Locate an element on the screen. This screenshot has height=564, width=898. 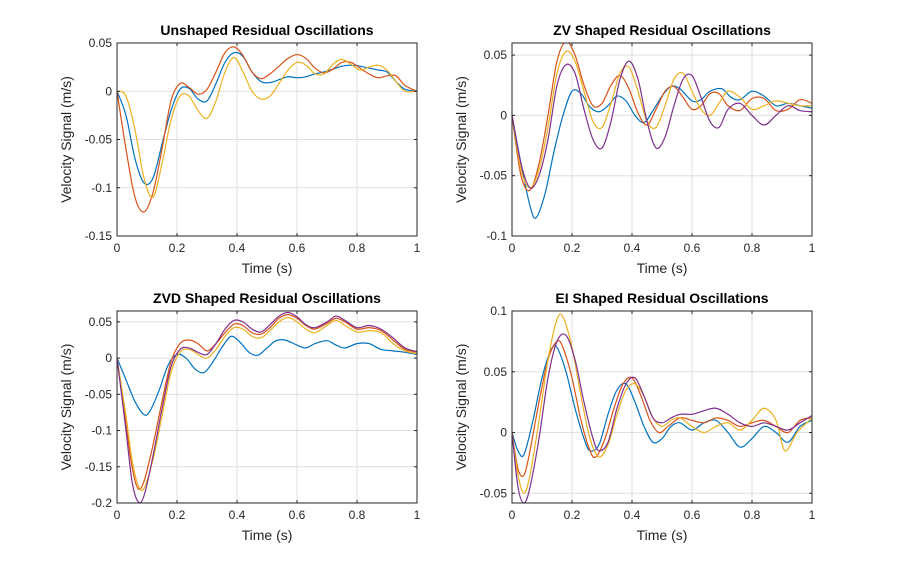
chart-title: ZV Shaped Residual Oscillations is located at coordinates (662, 30).